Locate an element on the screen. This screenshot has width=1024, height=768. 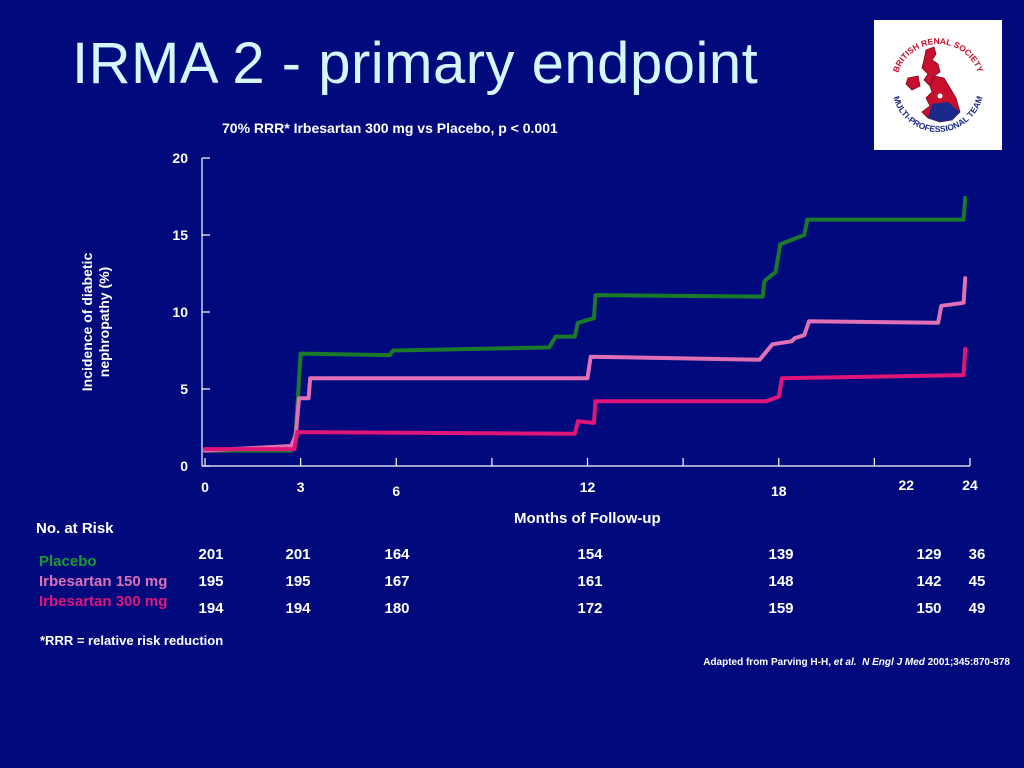
risk-count-cell: 161 is located at coordinates (590, 581).